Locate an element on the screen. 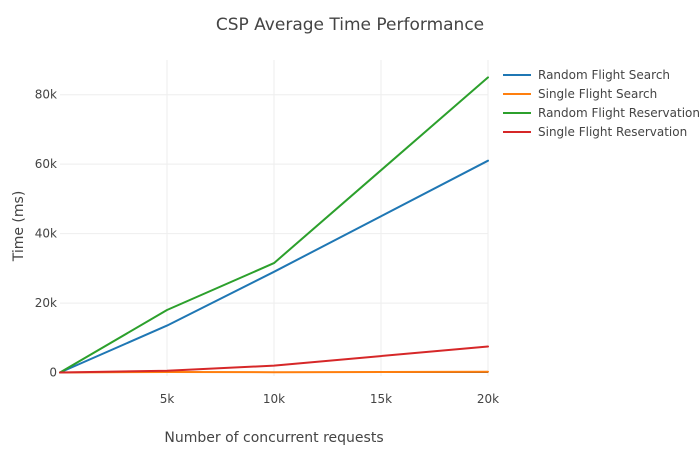  y-tick-label: 60k is located at coordinates (46, 164).